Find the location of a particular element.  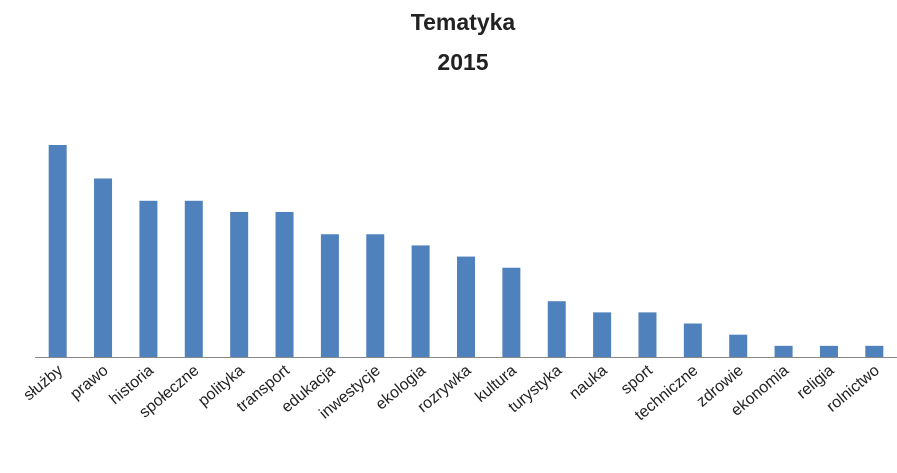

x-tick-label: nauka is located at coordinates (588, 382).